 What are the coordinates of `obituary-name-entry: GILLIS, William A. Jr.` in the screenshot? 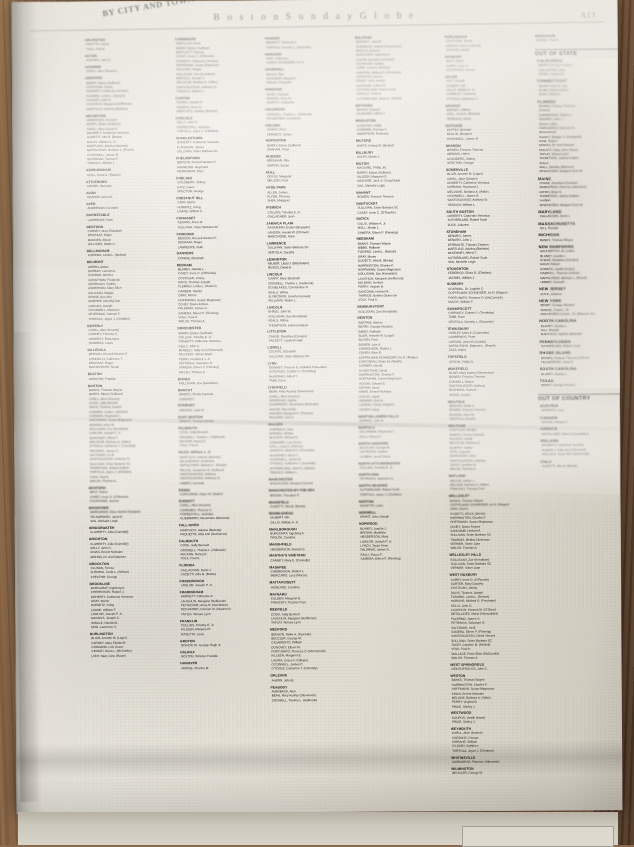 It's located at (311, 521).